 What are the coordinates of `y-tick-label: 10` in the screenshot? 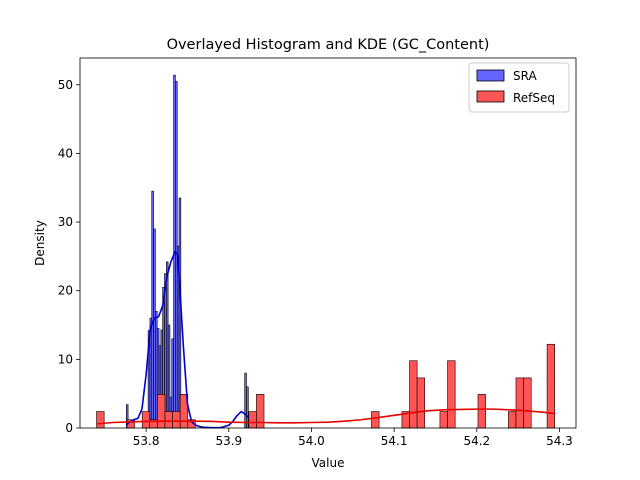 It's located at (65, 359).